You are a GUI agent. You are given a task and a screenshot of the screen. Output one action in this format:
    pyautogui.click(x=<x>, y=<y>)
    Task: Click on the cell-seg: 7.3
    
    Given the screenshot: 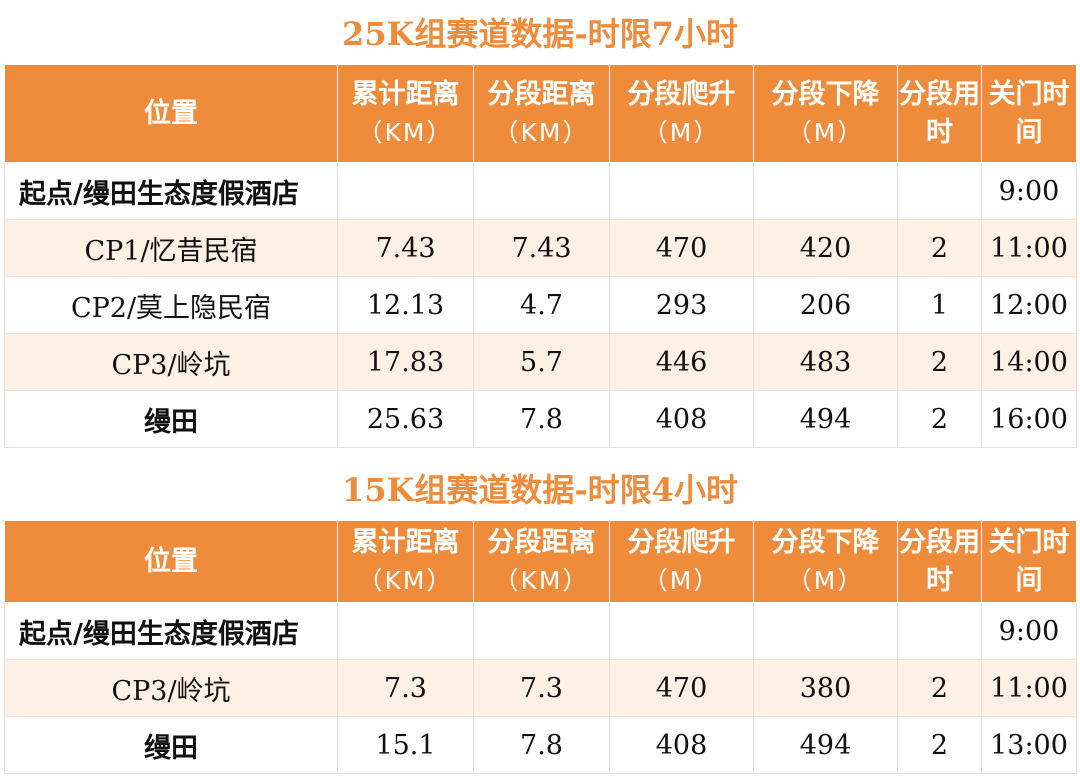 What is the action you would take?
    pyautogui.click(x=541, y=688)
    